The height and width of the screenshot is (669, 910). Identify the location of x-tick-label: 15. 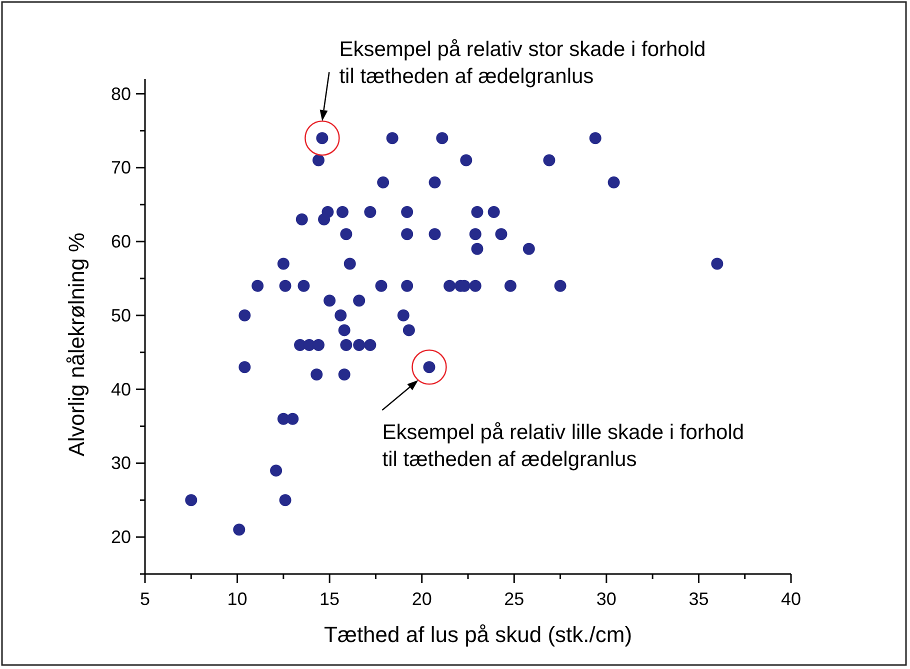
(330, 599).